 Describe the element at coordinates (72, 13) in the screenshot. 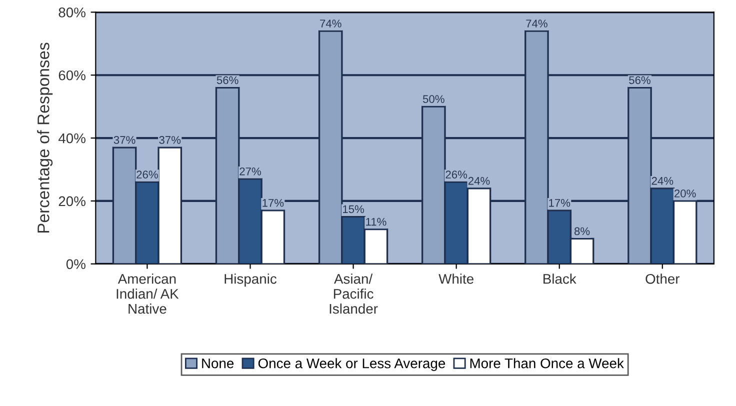

I see `y-tick-label: 80%` at that location.